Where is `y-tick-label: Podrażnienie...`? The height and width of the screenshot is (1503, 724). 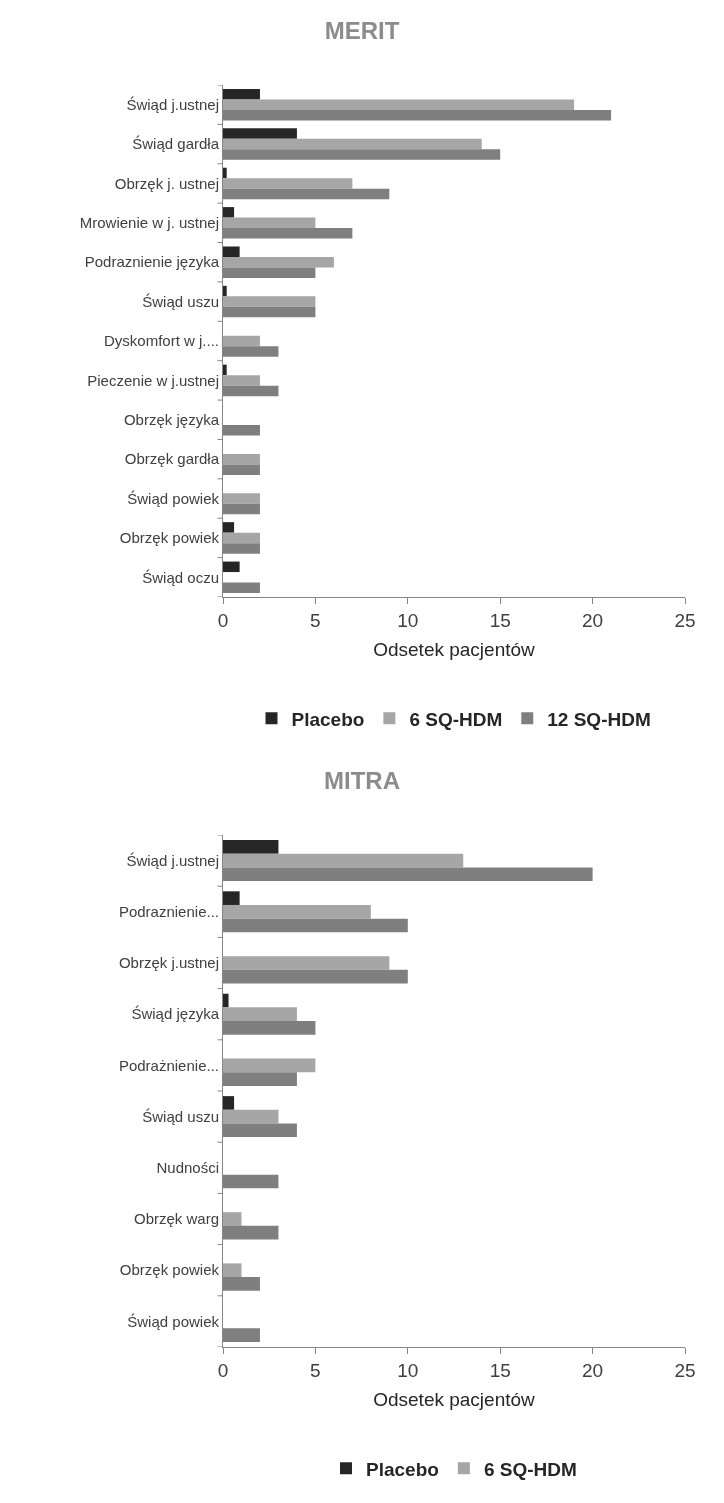
y-tick-label: Podrażnienie... is located at coordinates (168, 1065).